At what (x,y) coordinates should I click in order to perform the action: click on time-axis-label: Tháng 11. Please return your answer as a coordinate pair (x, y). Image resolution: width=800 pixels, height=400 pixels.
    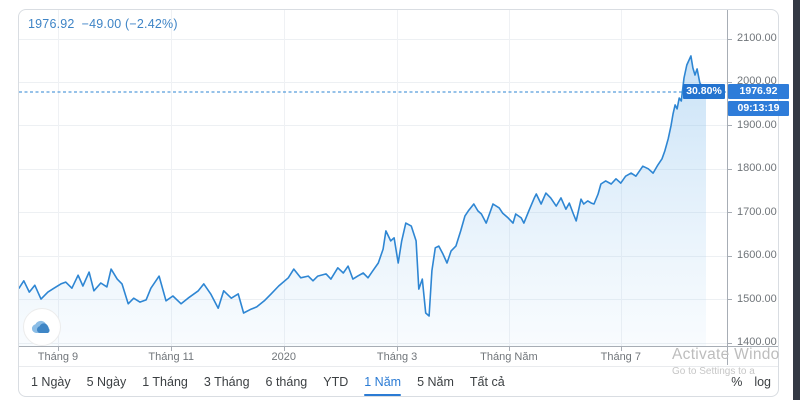
    Looking at the image, I should click on (171, 357).